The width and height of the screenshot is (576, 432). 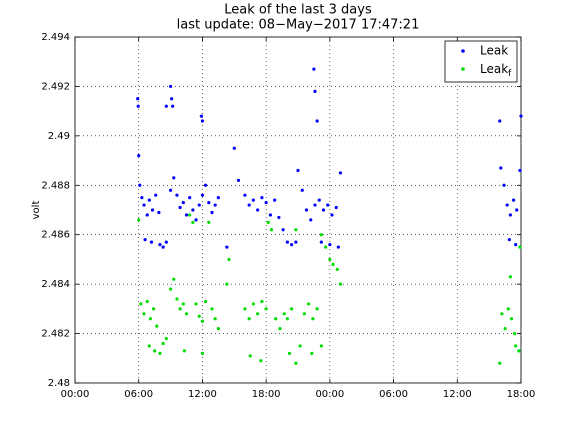 I want to click on y-tick-label: 2.486, so click(x=55, y=235).